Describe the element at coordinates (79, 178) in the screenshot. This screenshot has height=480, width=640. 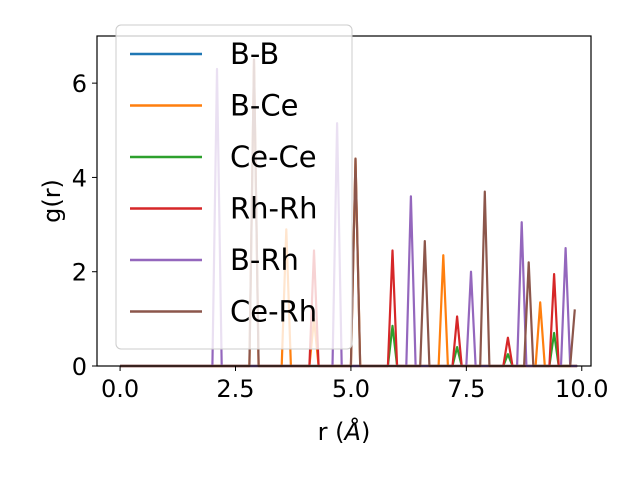
I see `y-tick-label: 4` at that location.